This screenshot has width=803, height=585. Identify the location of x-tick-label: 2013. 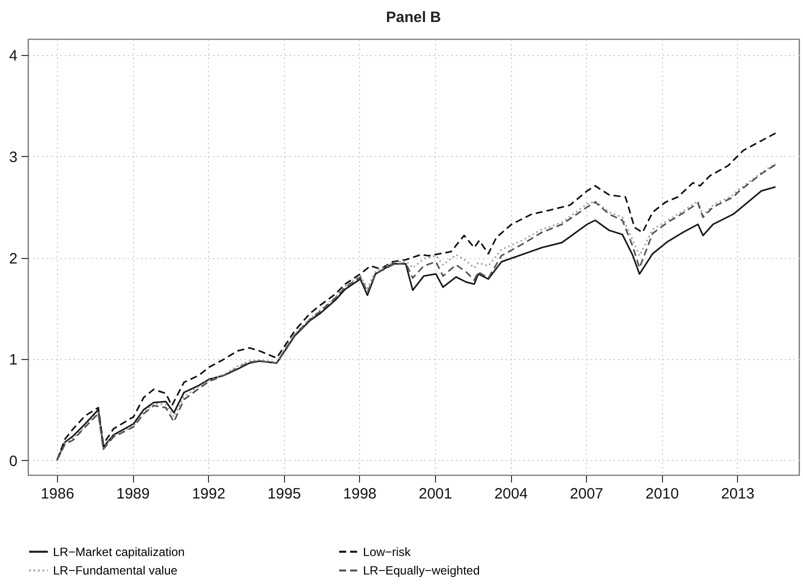
(737, 494).